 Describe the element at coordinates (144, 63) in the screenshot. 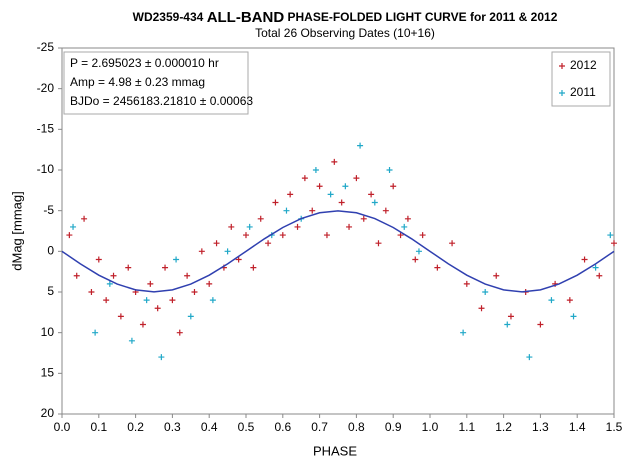

I see `annotation: P = 2.695023 ± 0.000010 hr` at that location.